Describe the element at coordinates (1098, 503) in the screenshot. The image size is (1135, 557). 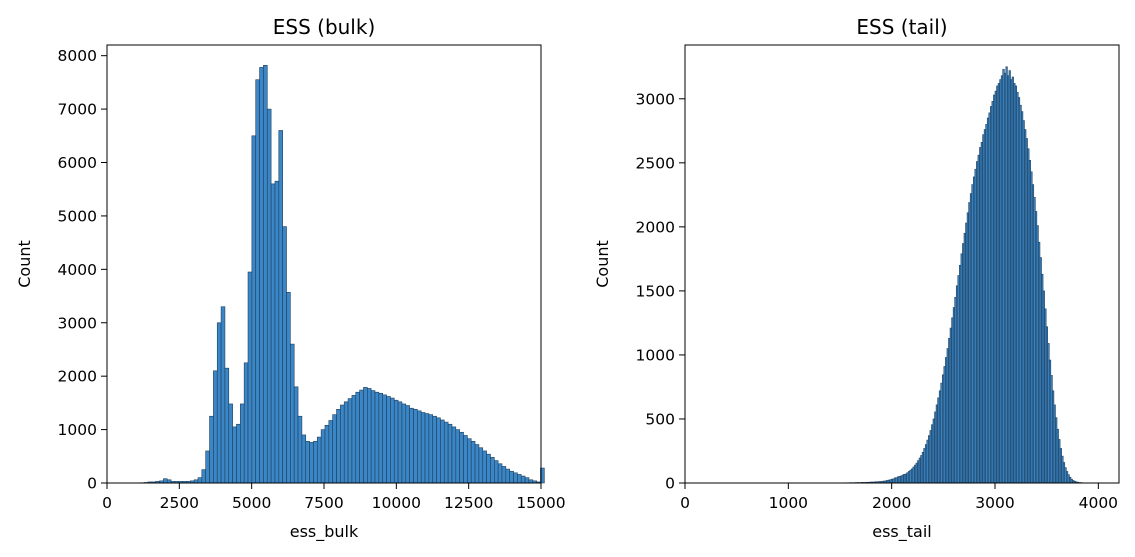
I see `x-tick-label: 4000` at that location.